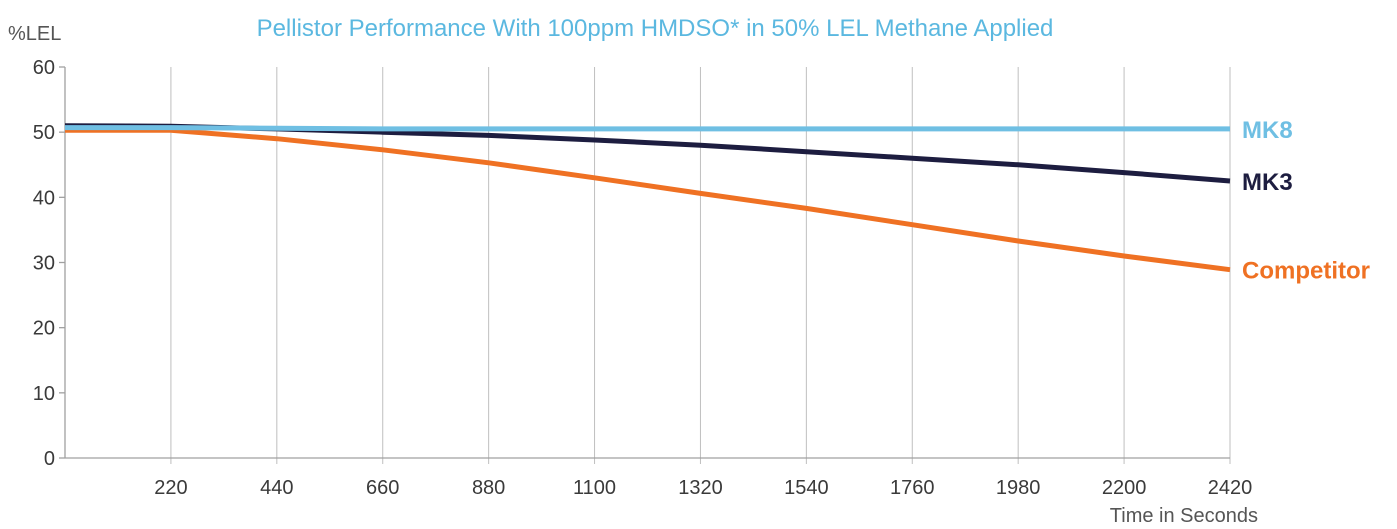 This screenshot has height=529, width=1397. What do you see at coordinates (1267, 182) in the screenshot?
I see `series-label-mk3: MK3` at bounding box center [1267, 182].